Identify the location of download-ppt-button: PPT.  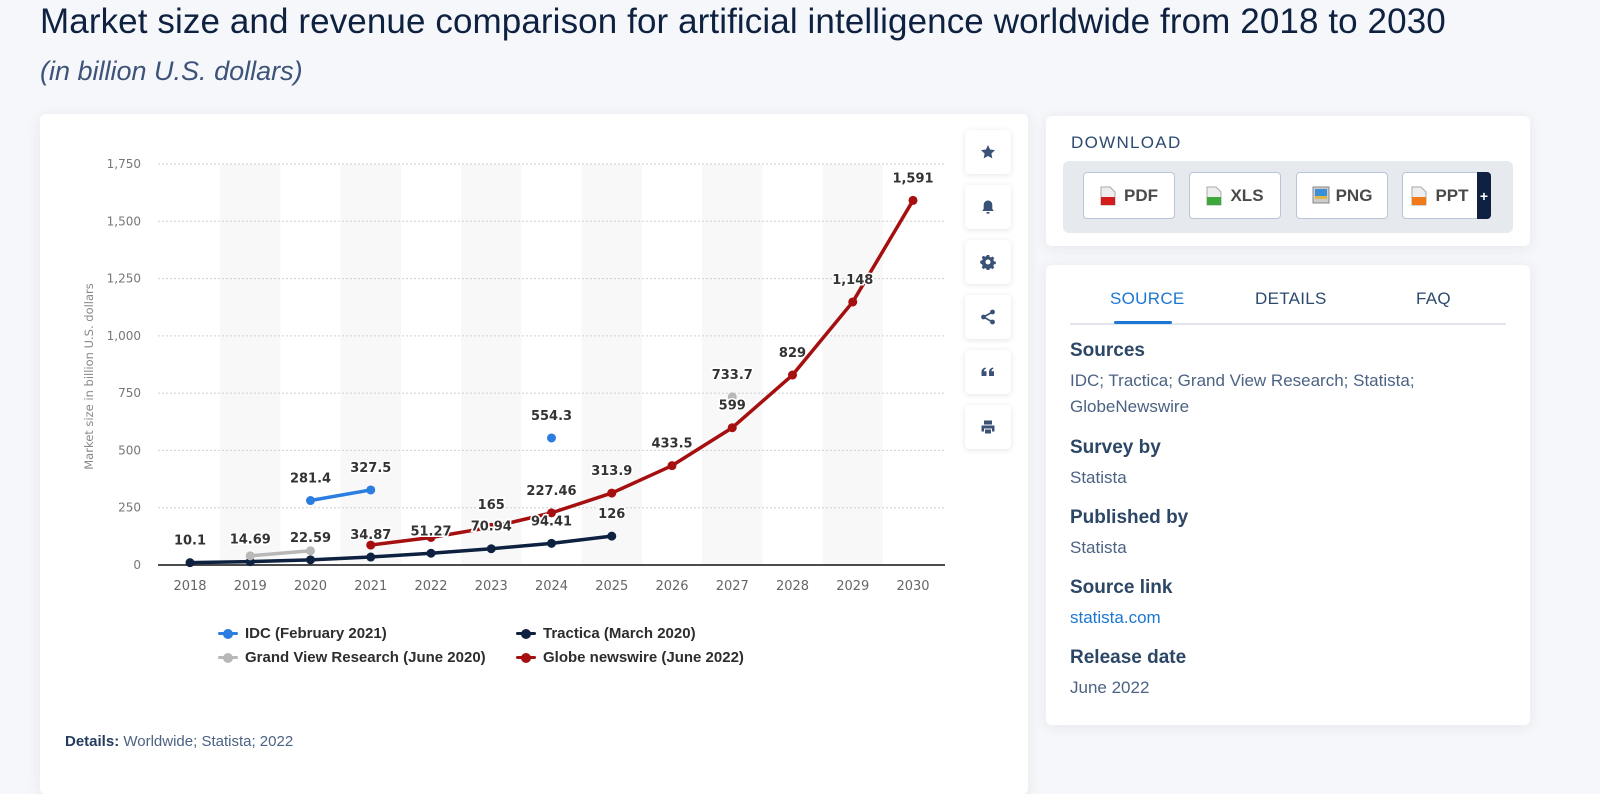
(1440, 195).